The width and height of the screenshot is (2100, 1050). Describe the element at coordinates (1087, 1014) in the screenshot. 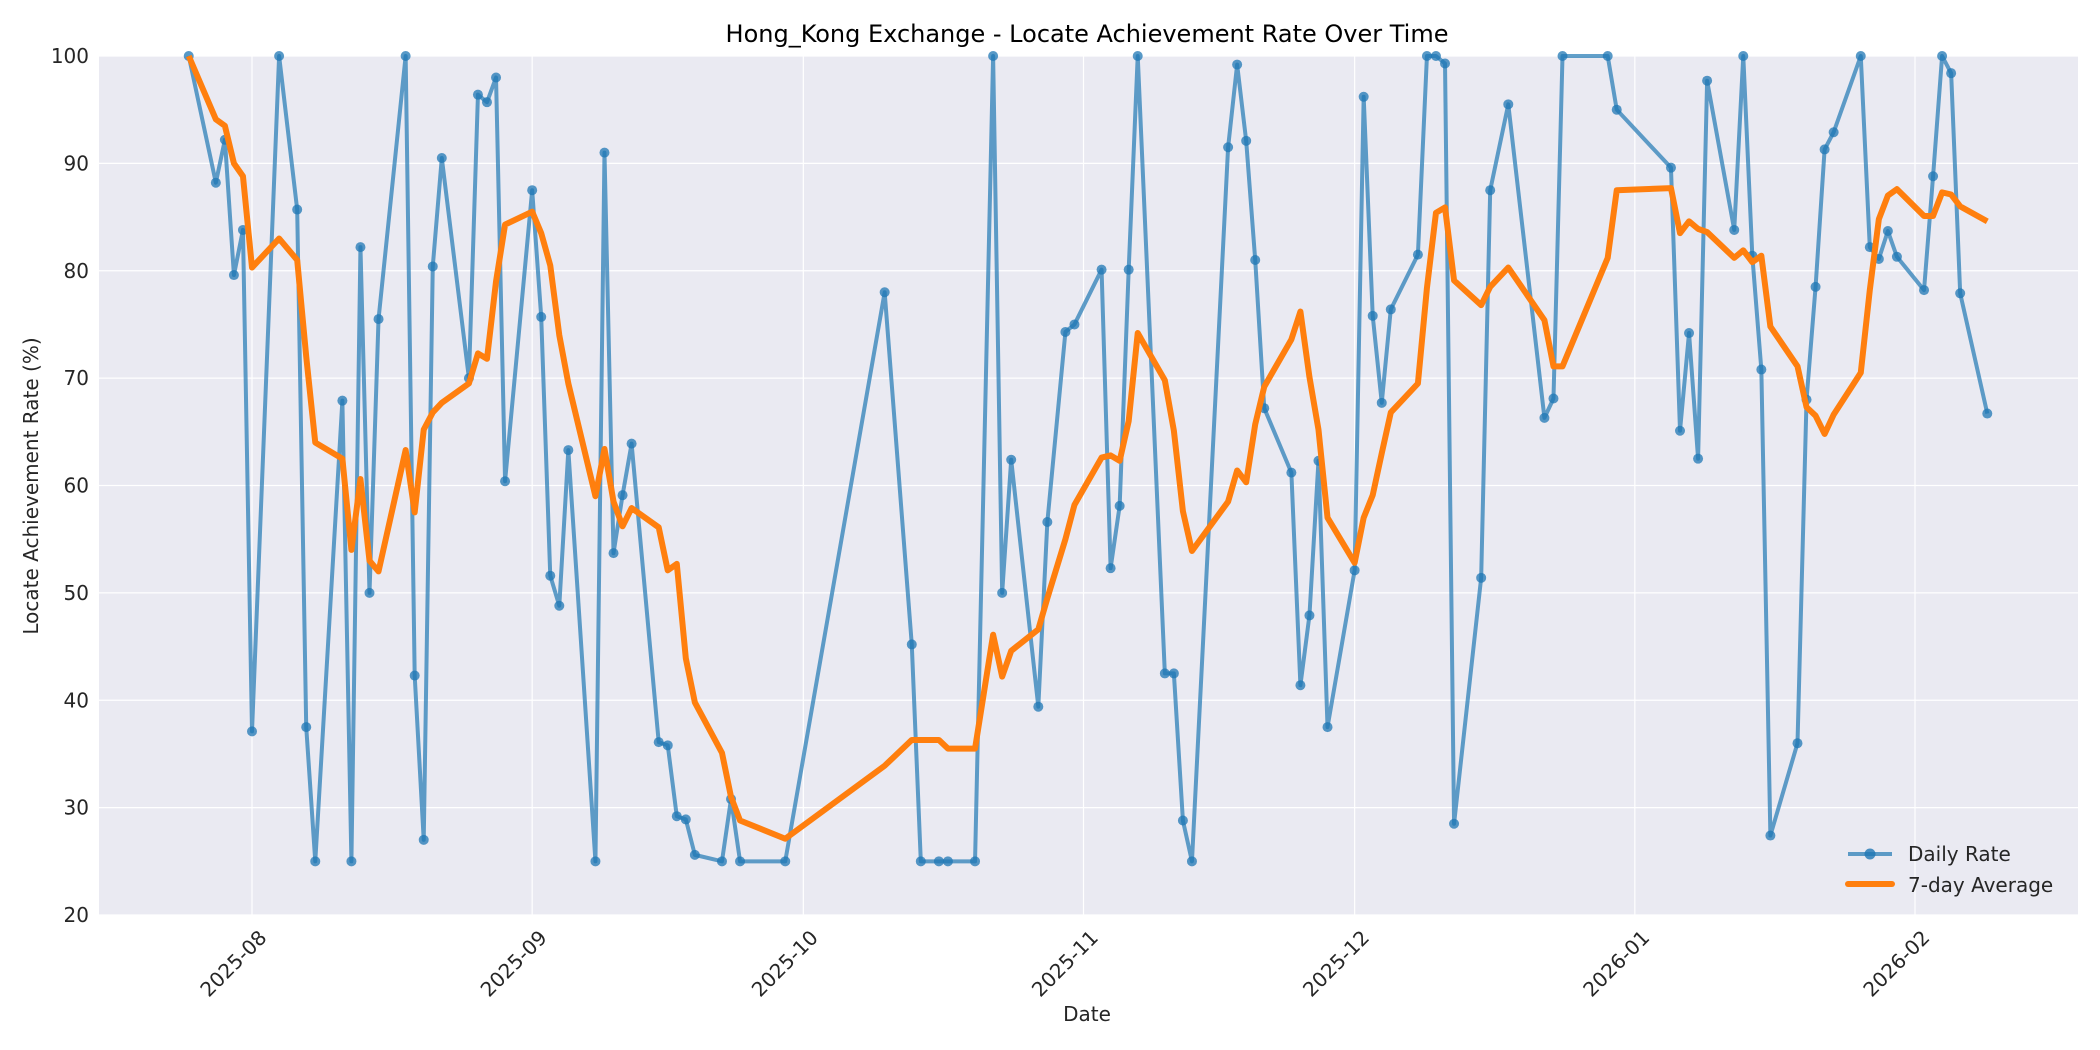

I see `x-axis-label: Date` at that location.